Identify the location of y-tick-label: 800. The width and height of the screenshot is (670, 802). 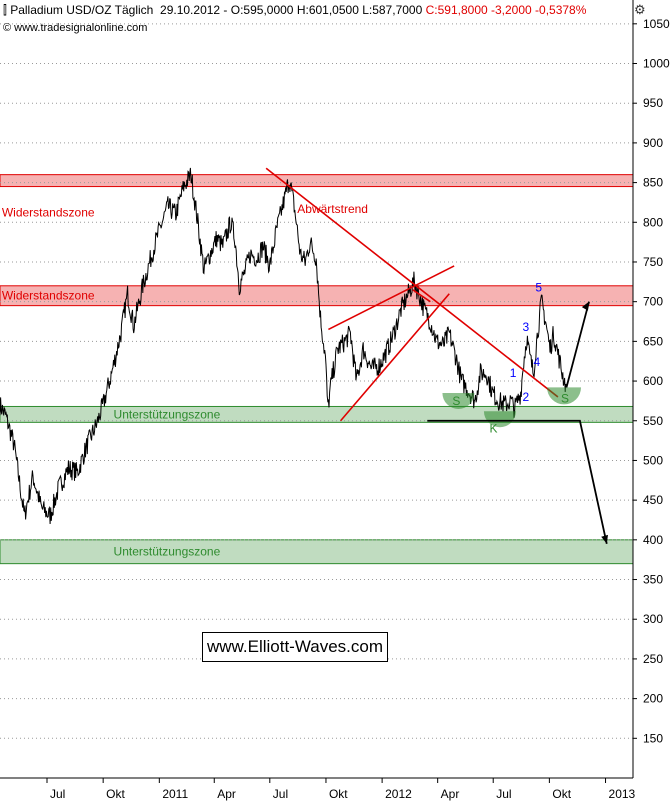
(653, 222).